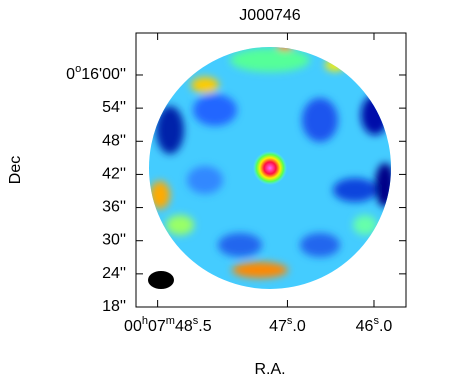 The width and height of the screenshot is (476, 386). What do you see at coordinates (287, 325) in the screenshot?
I see `x-tick-label: 47s.0` at bounding box center [287, 325].